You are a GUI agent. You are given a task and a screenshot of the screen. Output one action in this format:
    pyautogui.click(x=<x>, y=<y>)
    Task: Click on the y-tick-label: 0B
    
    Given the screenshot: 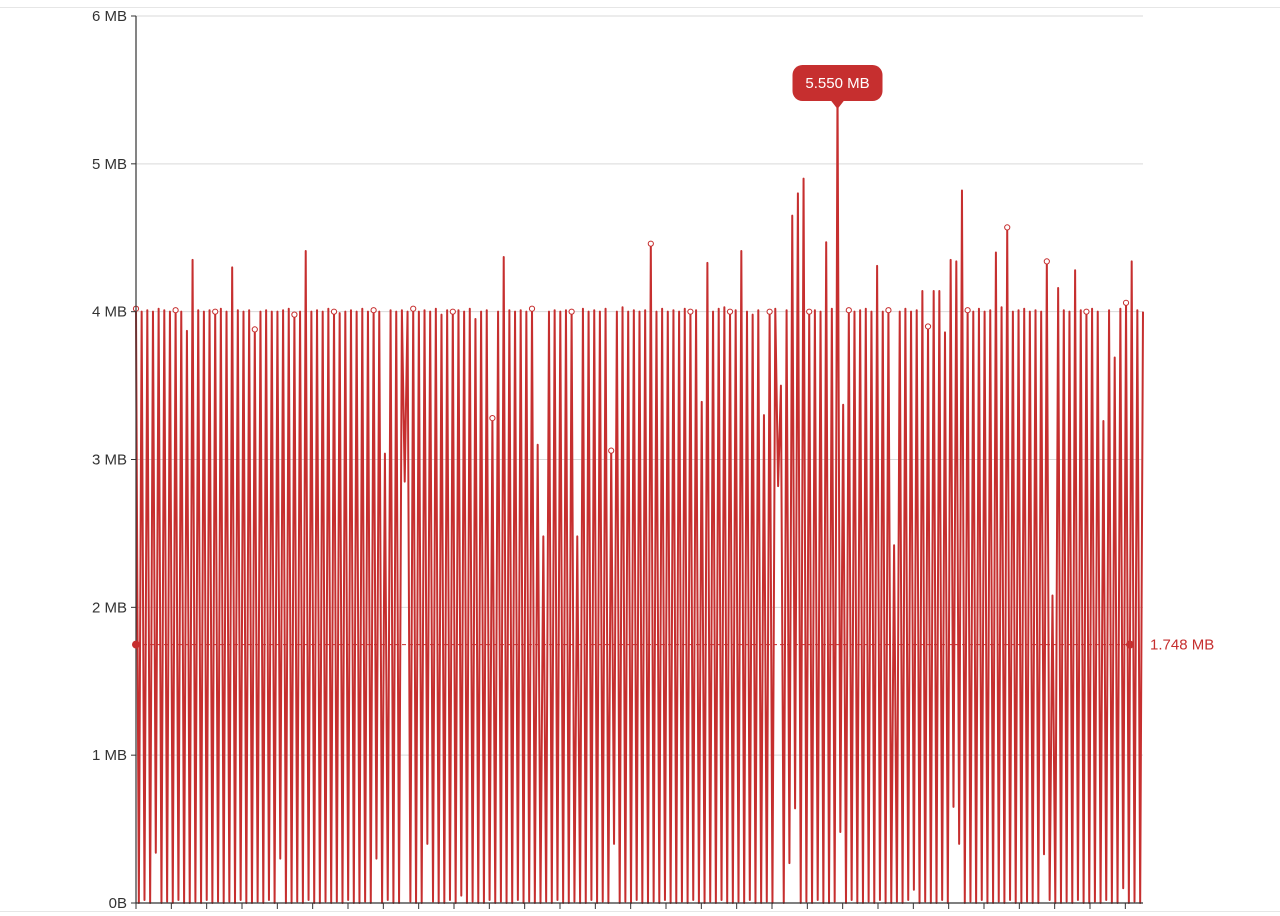 What is the action you would take?
    pyautogui.click(x=118, y=903)
    